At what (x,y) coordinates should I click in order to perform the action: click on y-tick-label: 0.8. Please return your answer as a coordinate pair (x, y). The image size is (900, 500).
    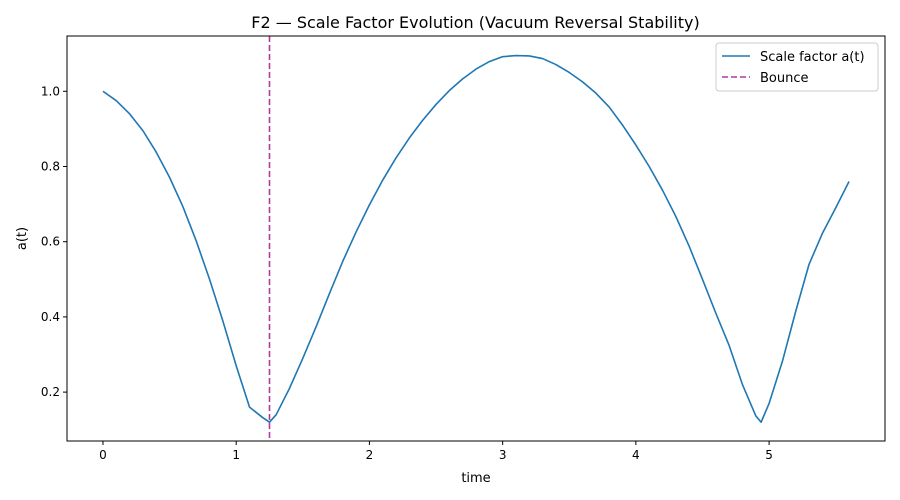
    Looking at the image, I should click on (50, 166).